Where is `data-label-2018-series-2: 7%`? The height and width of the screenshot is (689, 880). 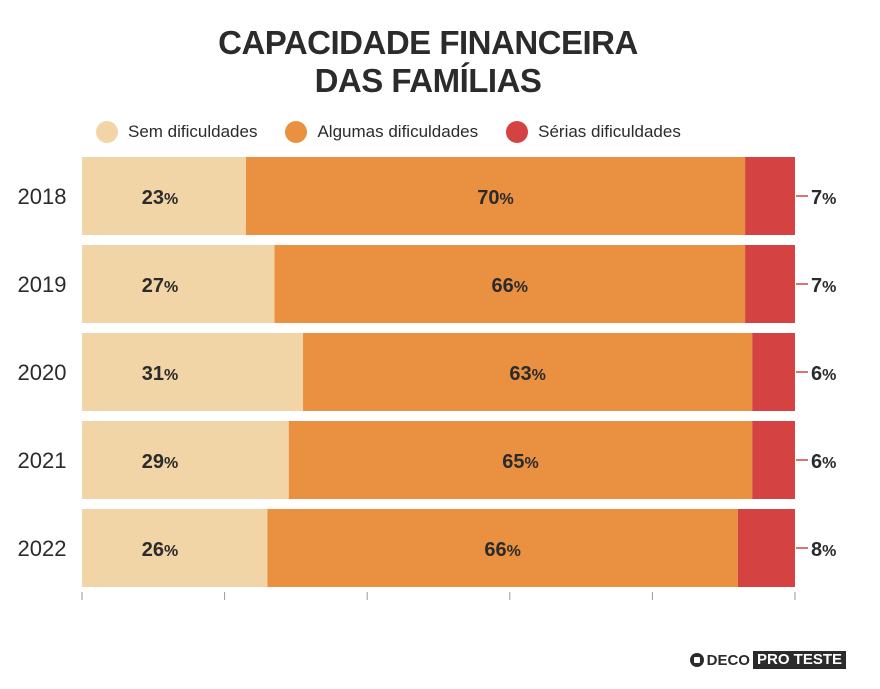
data-label-2018-series-2: 7% is located at coordinates (823, 198).